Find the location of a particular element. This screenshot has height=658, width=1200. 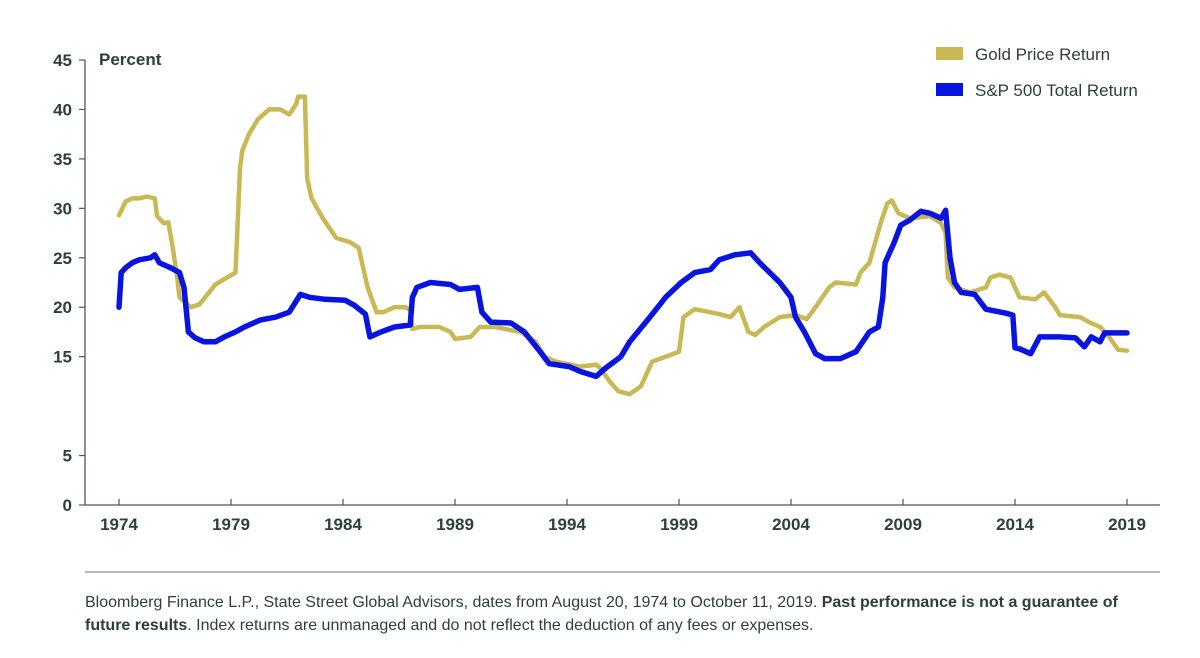

x-tick-label: 2019 is located at coordinates (1127, 524).